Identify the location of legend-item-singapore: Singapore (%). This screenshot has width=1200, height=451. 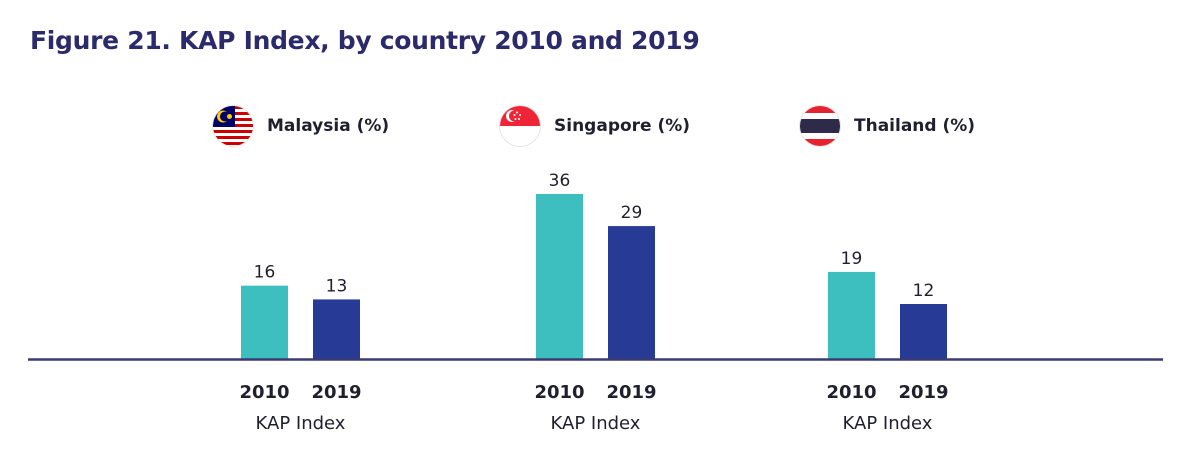
(595, 126).